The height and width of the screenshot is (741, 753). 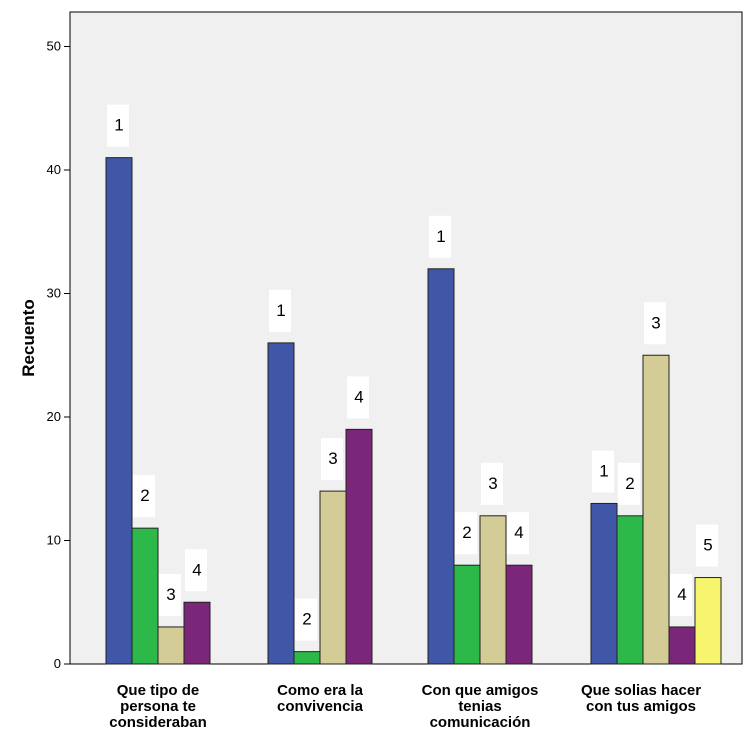 I want to click on data-label: 5, so click(x=707, y=545).